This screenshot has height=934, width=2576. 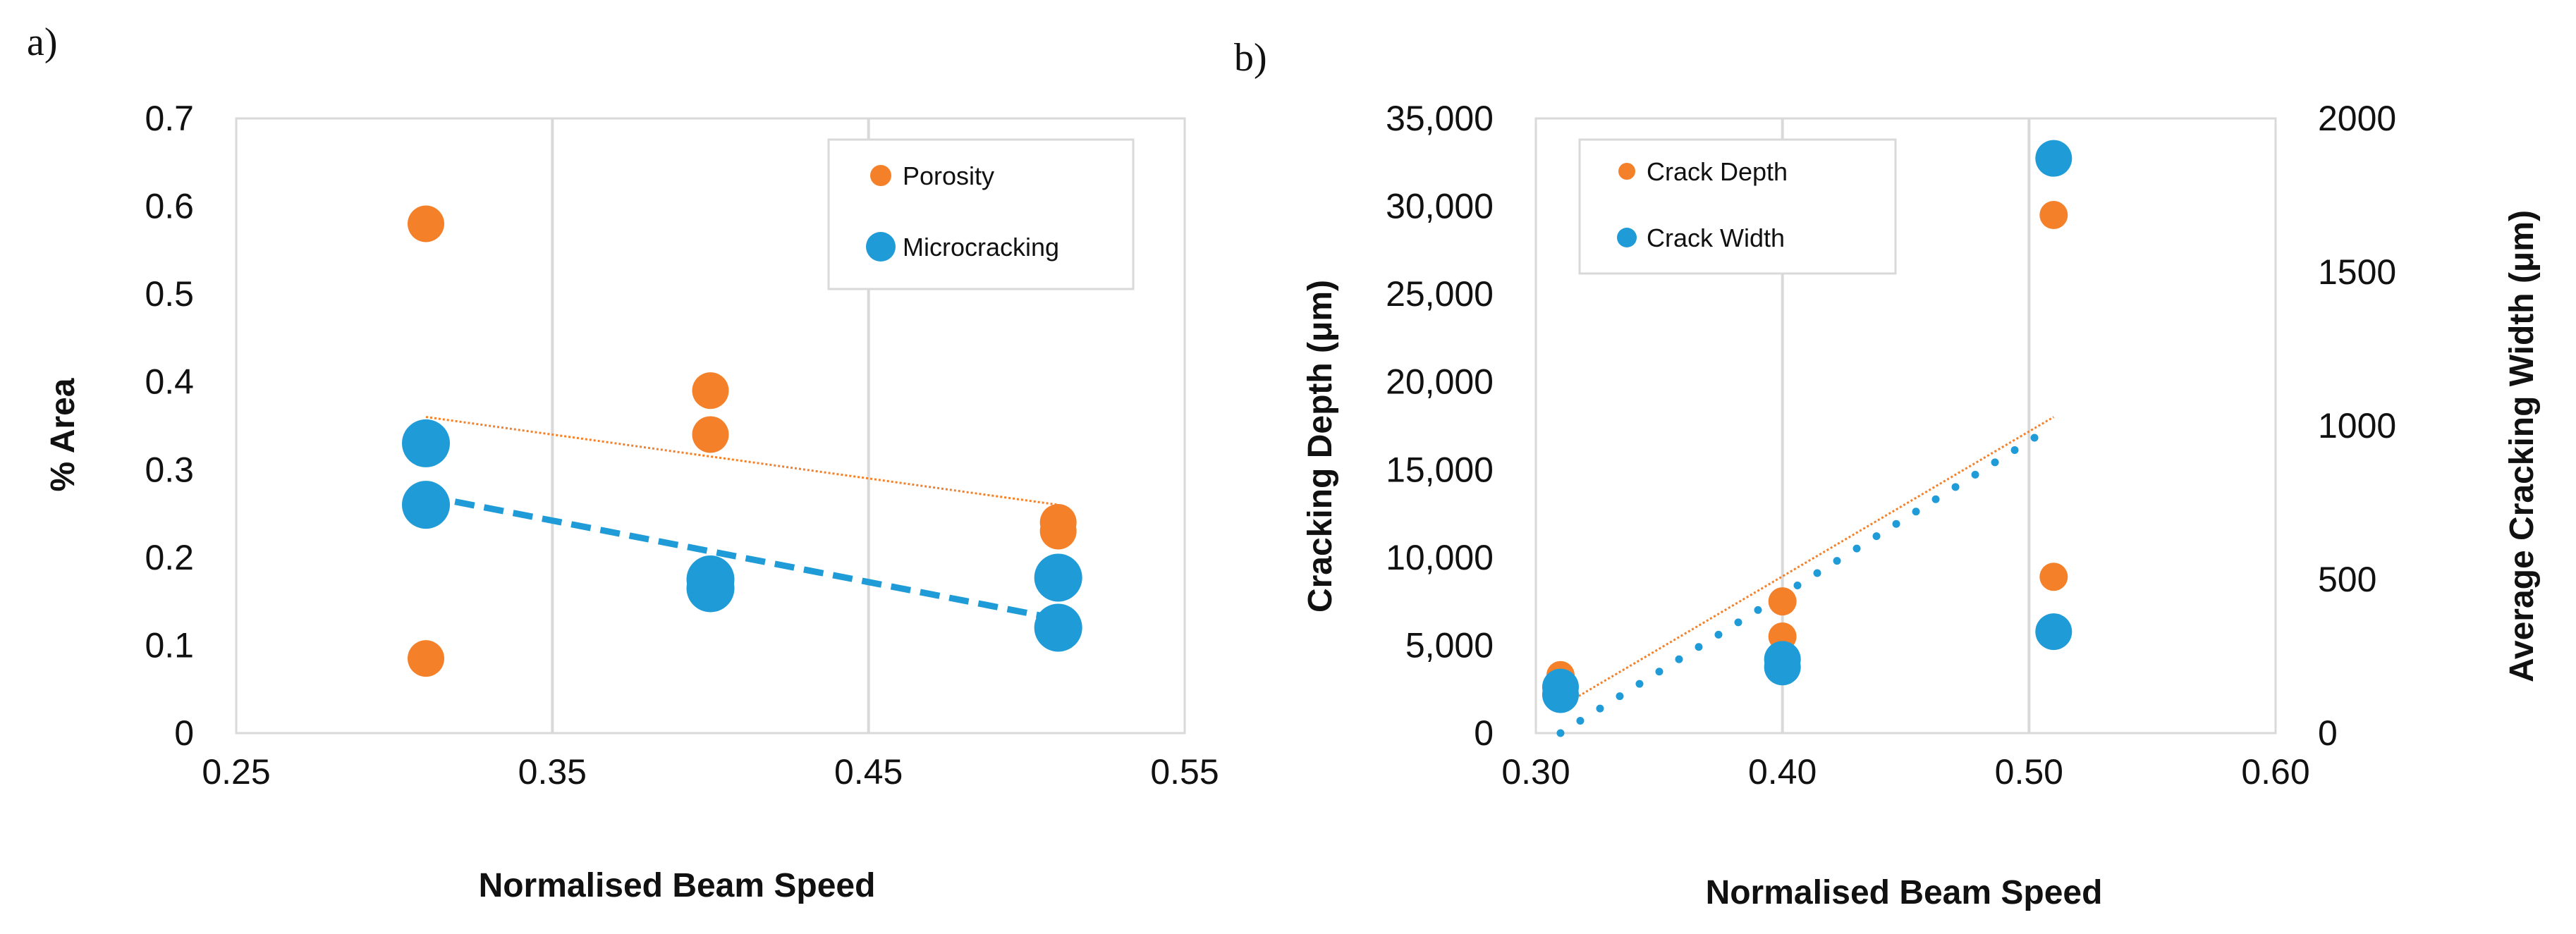 What do you see at coordinates (1535, 772) in the screenshot?
I see `chart-b-x-tick-label: 0.30` at bounding box center [1535, 772].